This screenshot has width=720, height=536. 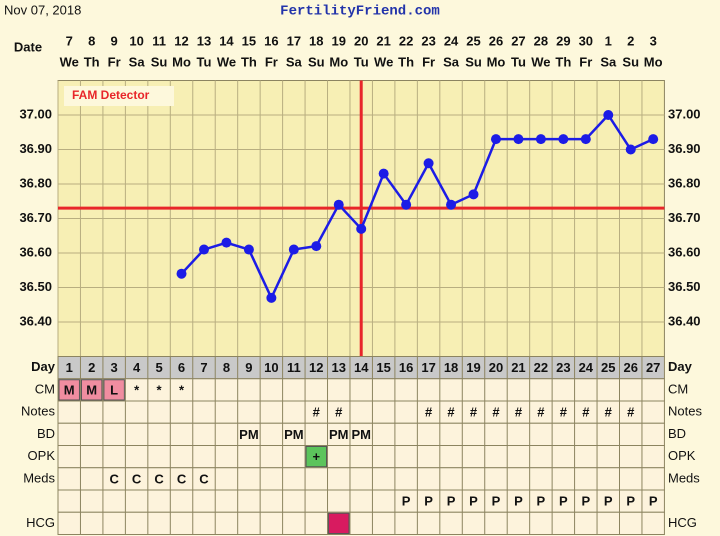 I want to click on cell-text: 2, so click(x=91, y=367).